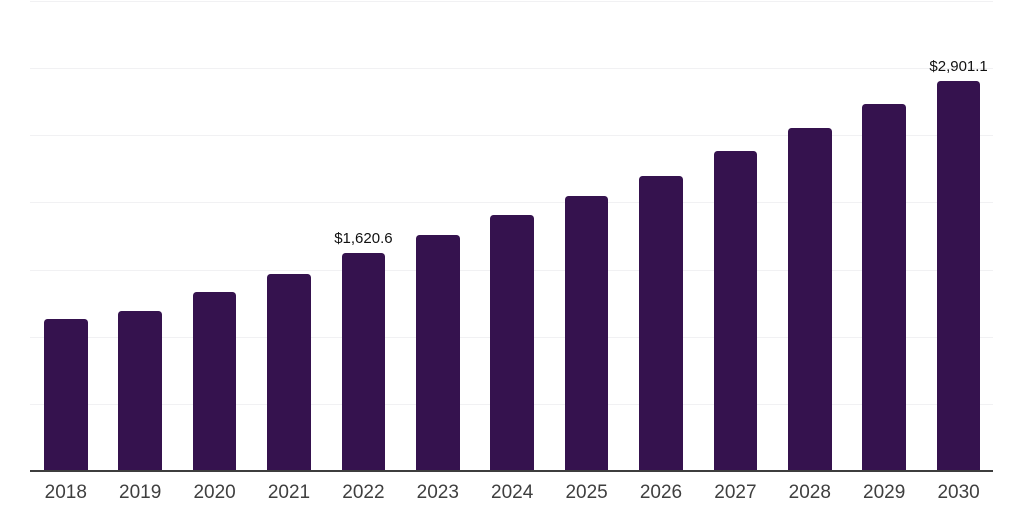 Image resolution: width=1024 pixels, height=512 pixels. I want to click on x-tick-label-2020: 2020, so click(214, 492).